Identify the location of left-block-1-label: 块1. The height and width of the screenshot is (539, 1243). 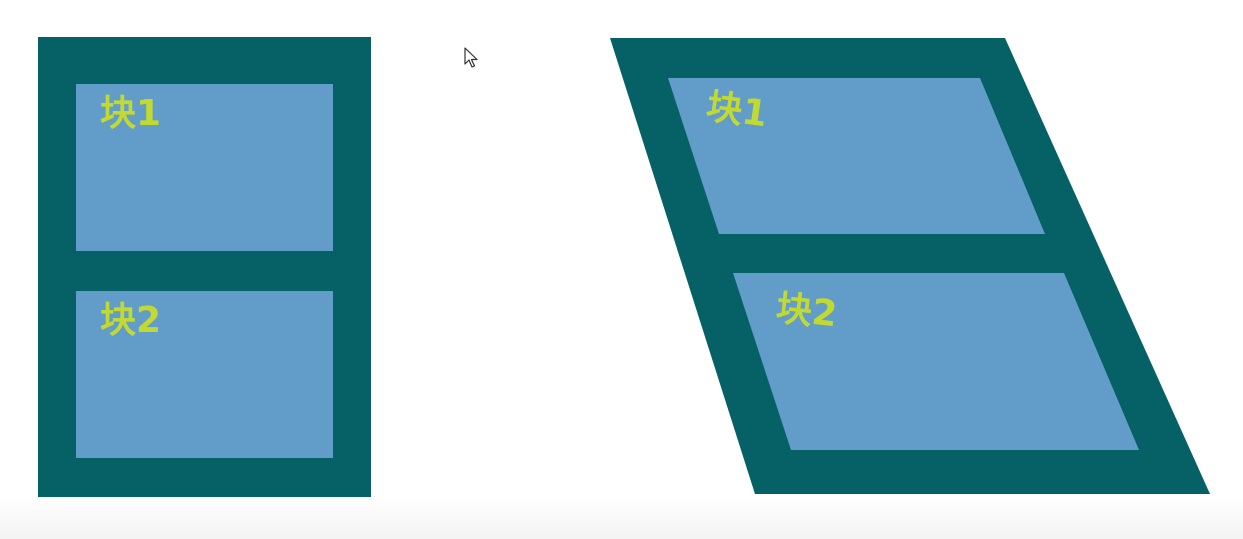
(131, 113).